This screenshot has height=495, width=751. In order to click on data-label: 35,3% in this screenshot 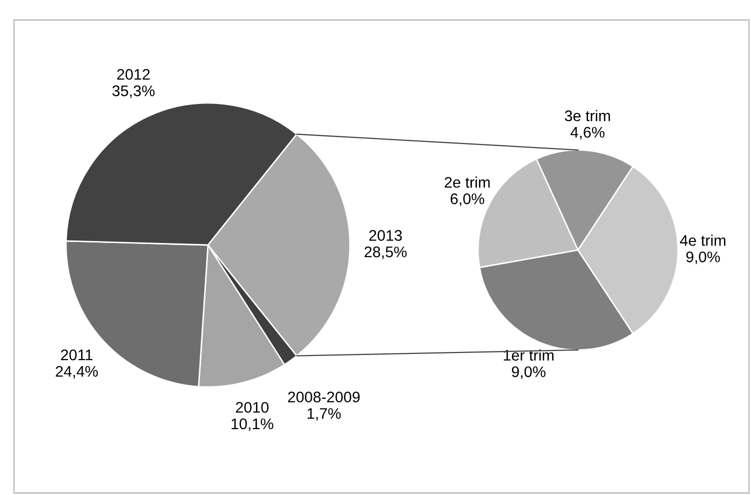, I will do `click(133, 91)`.